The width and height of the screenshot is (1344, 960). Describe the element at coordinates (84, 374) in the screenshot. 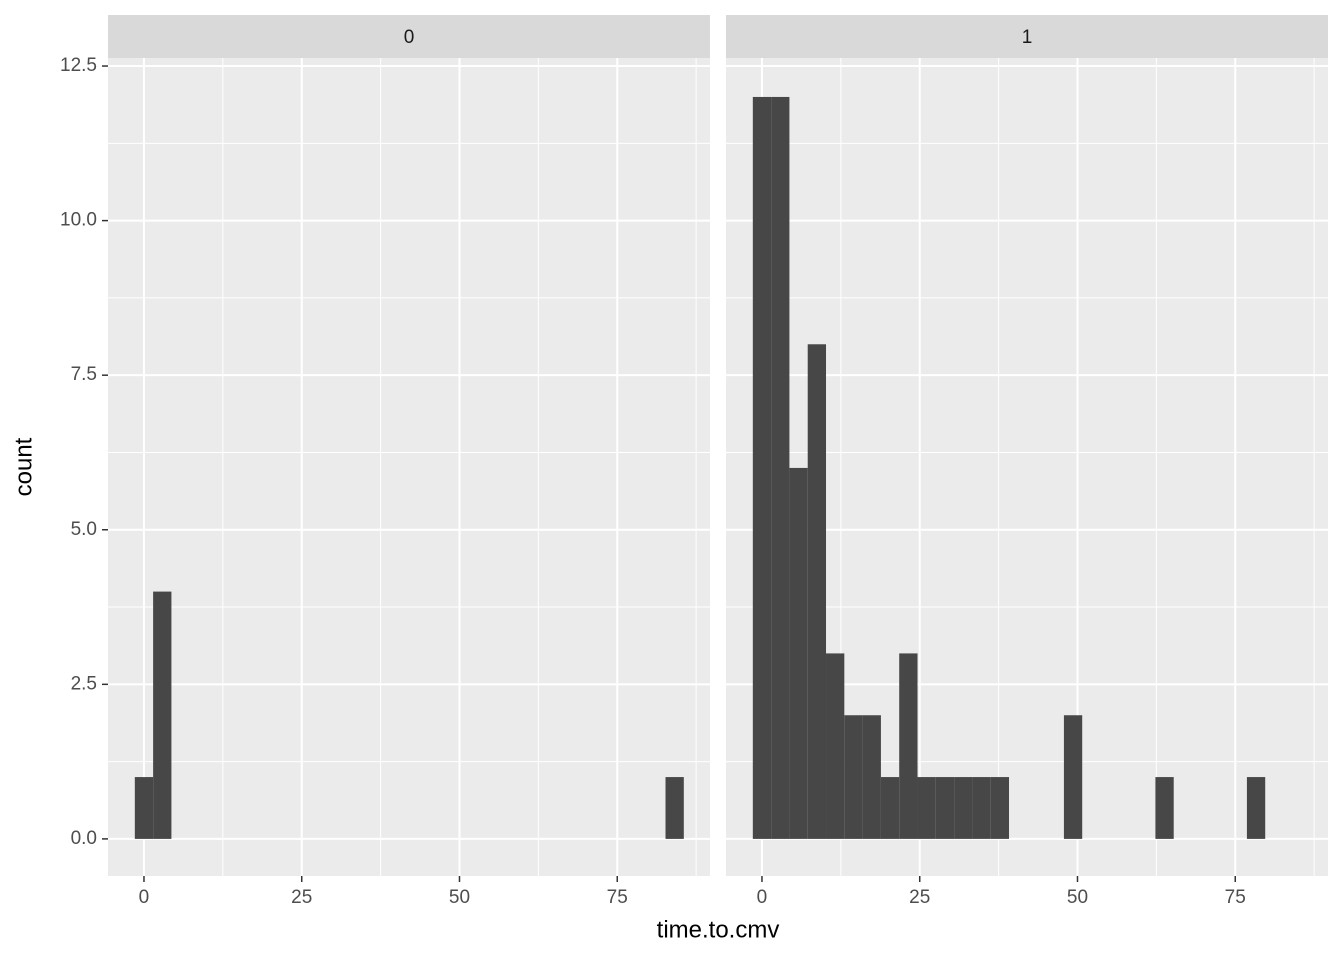

I see `y-tick-label: 7.5` at that location.